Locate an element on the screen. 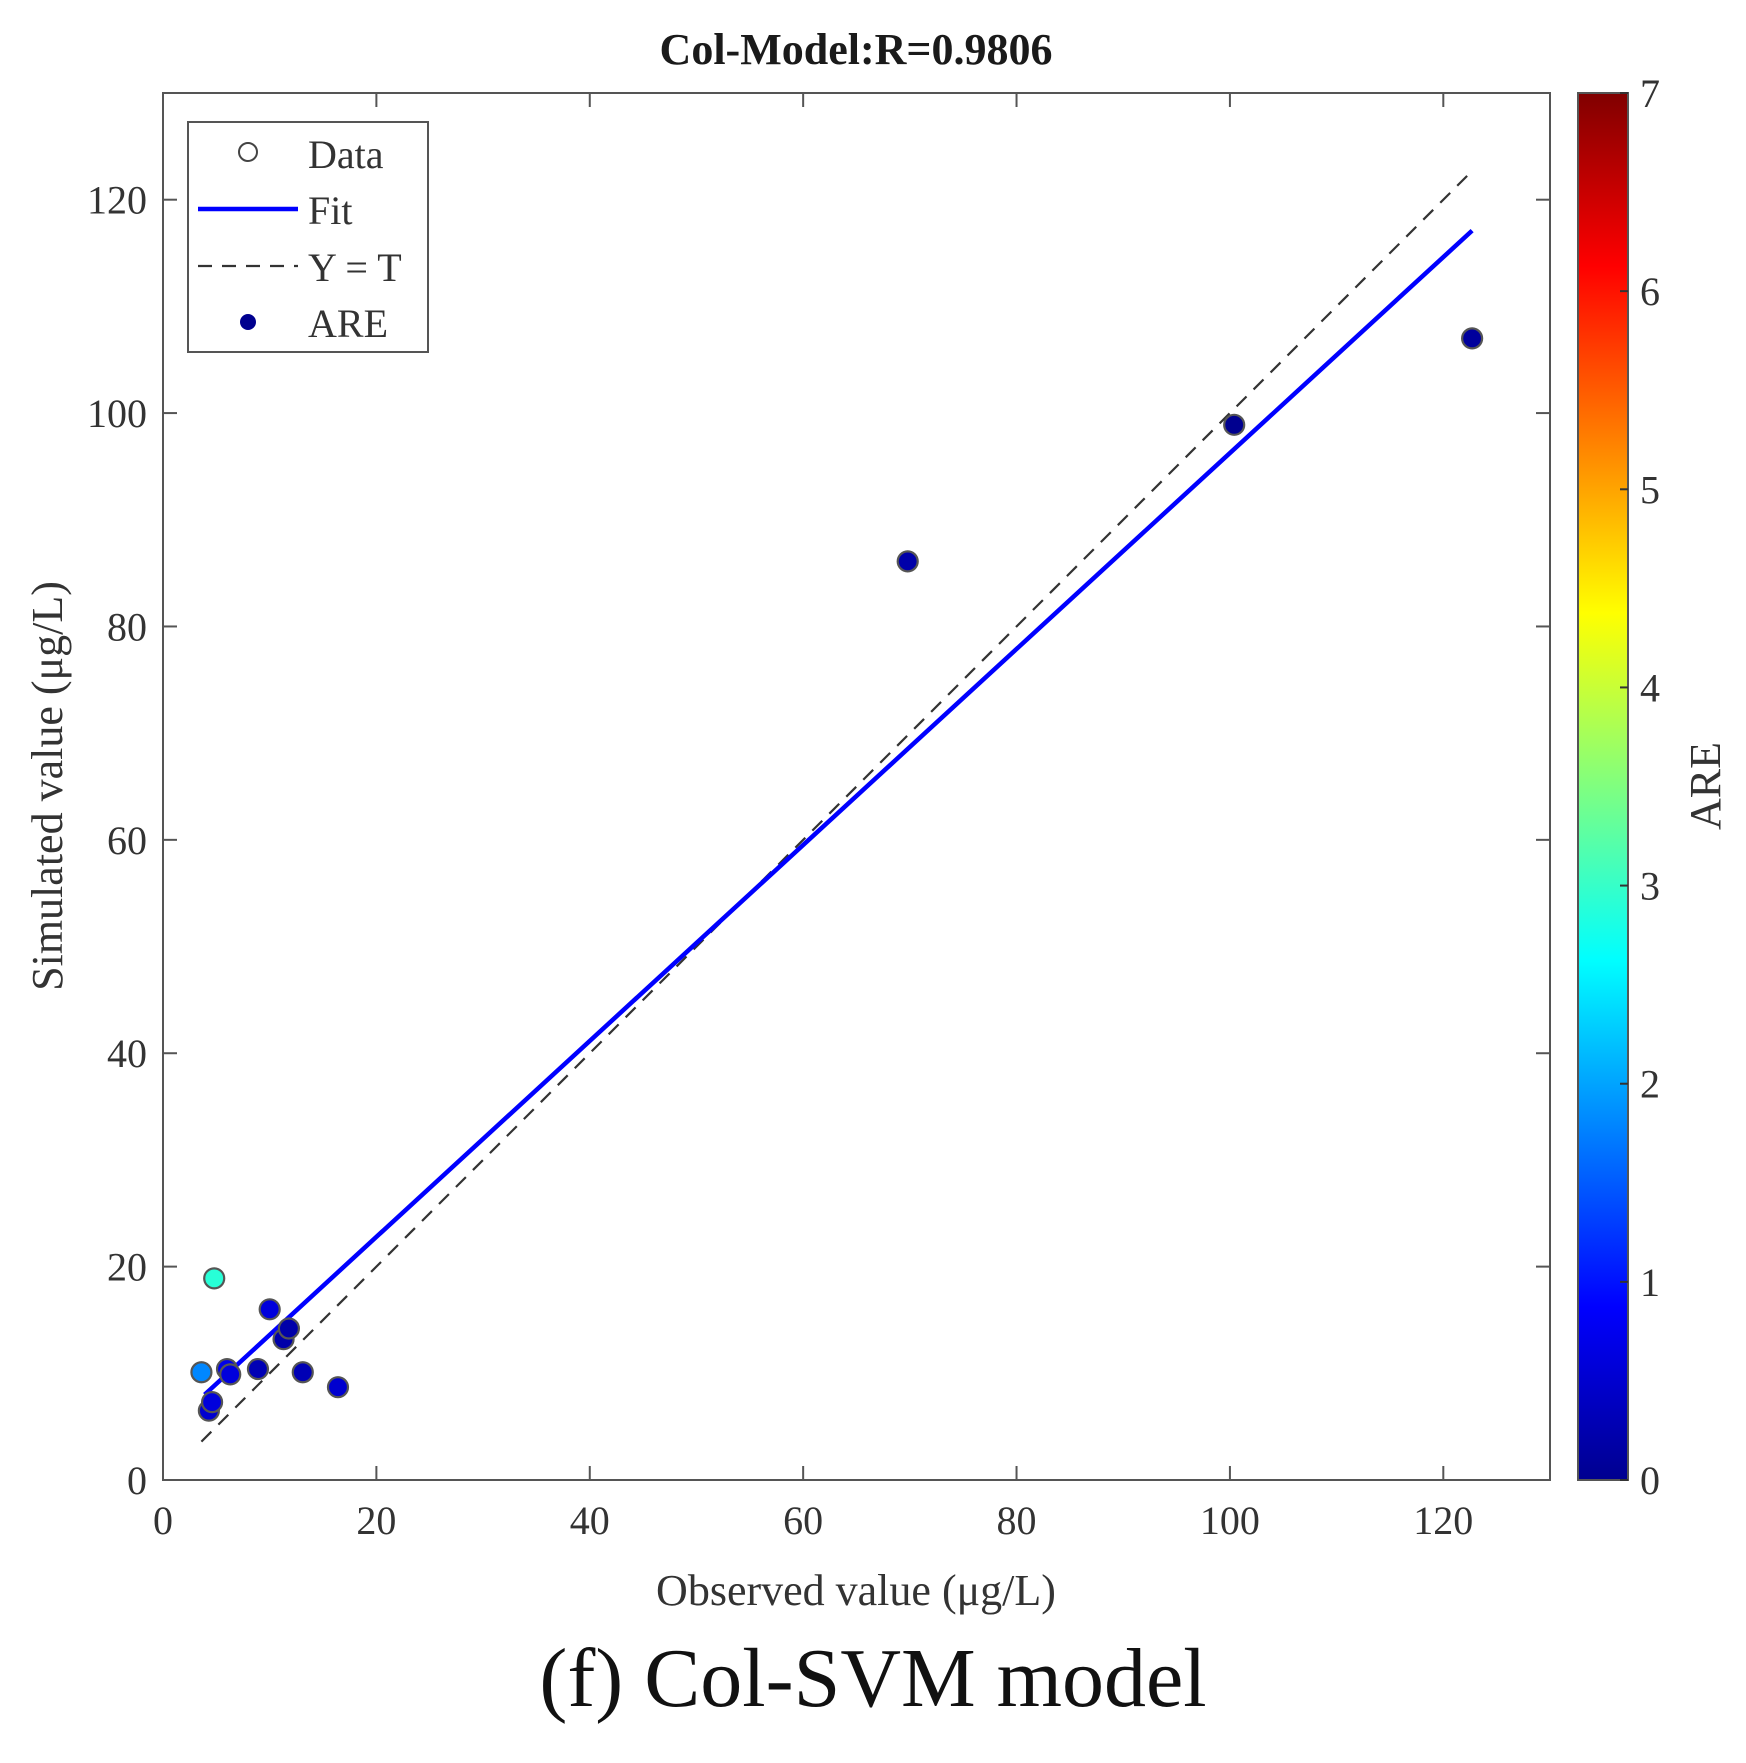 This screenshot has width=1746, height=1763. colorbar-ticks: 0 1 2 3 4 5 6 7 is located at coordinates (1640, 787).